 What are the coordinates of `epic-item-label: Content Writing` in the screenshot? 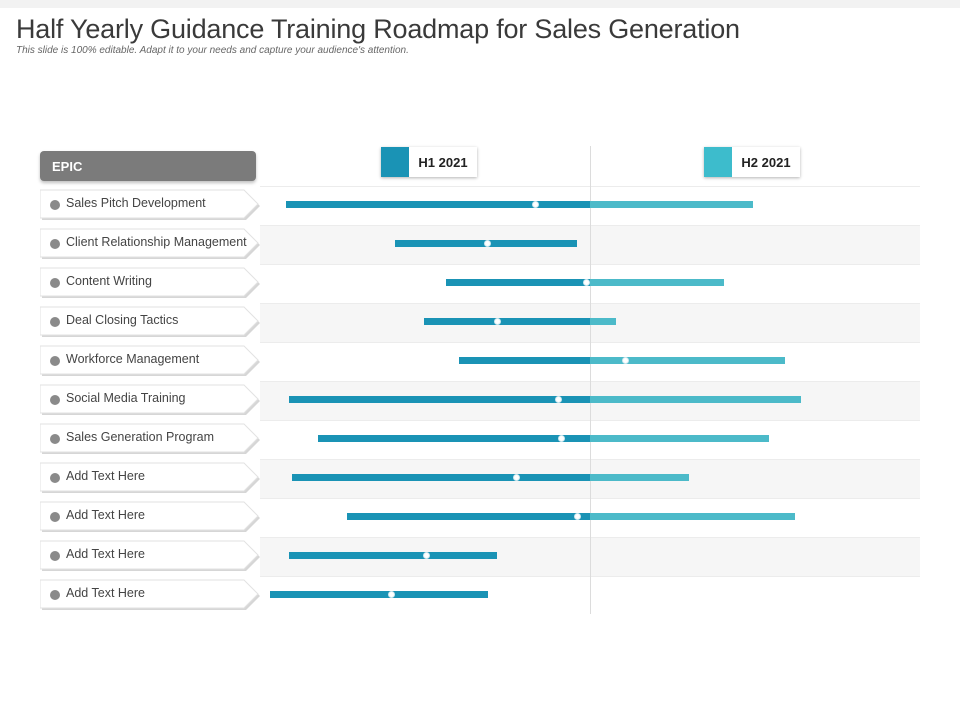 It's located at (109, 281).